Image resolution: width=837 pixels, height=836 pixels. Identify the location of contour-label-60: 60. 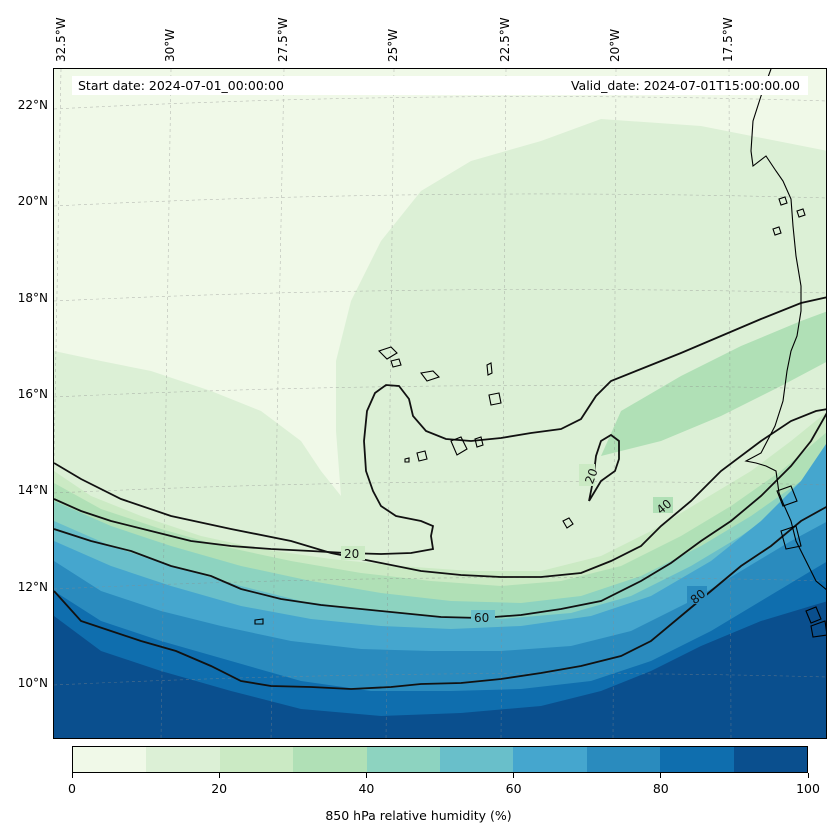
(481, 618).